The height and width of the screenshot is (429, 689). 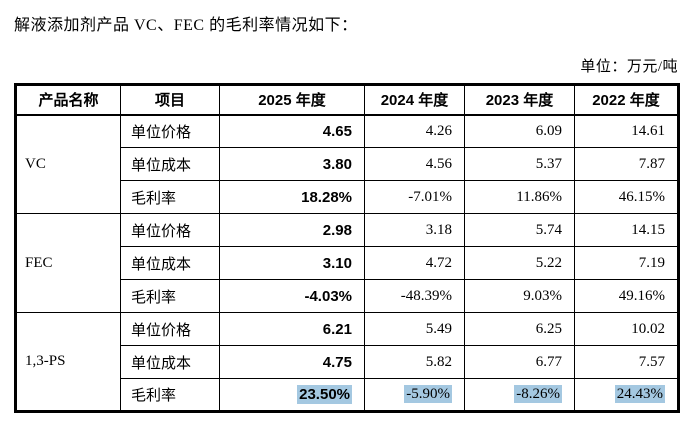 I want to click on table-row: 单位成本 4.75 5.82 6.77 7.57, so click(x=347, y=362).